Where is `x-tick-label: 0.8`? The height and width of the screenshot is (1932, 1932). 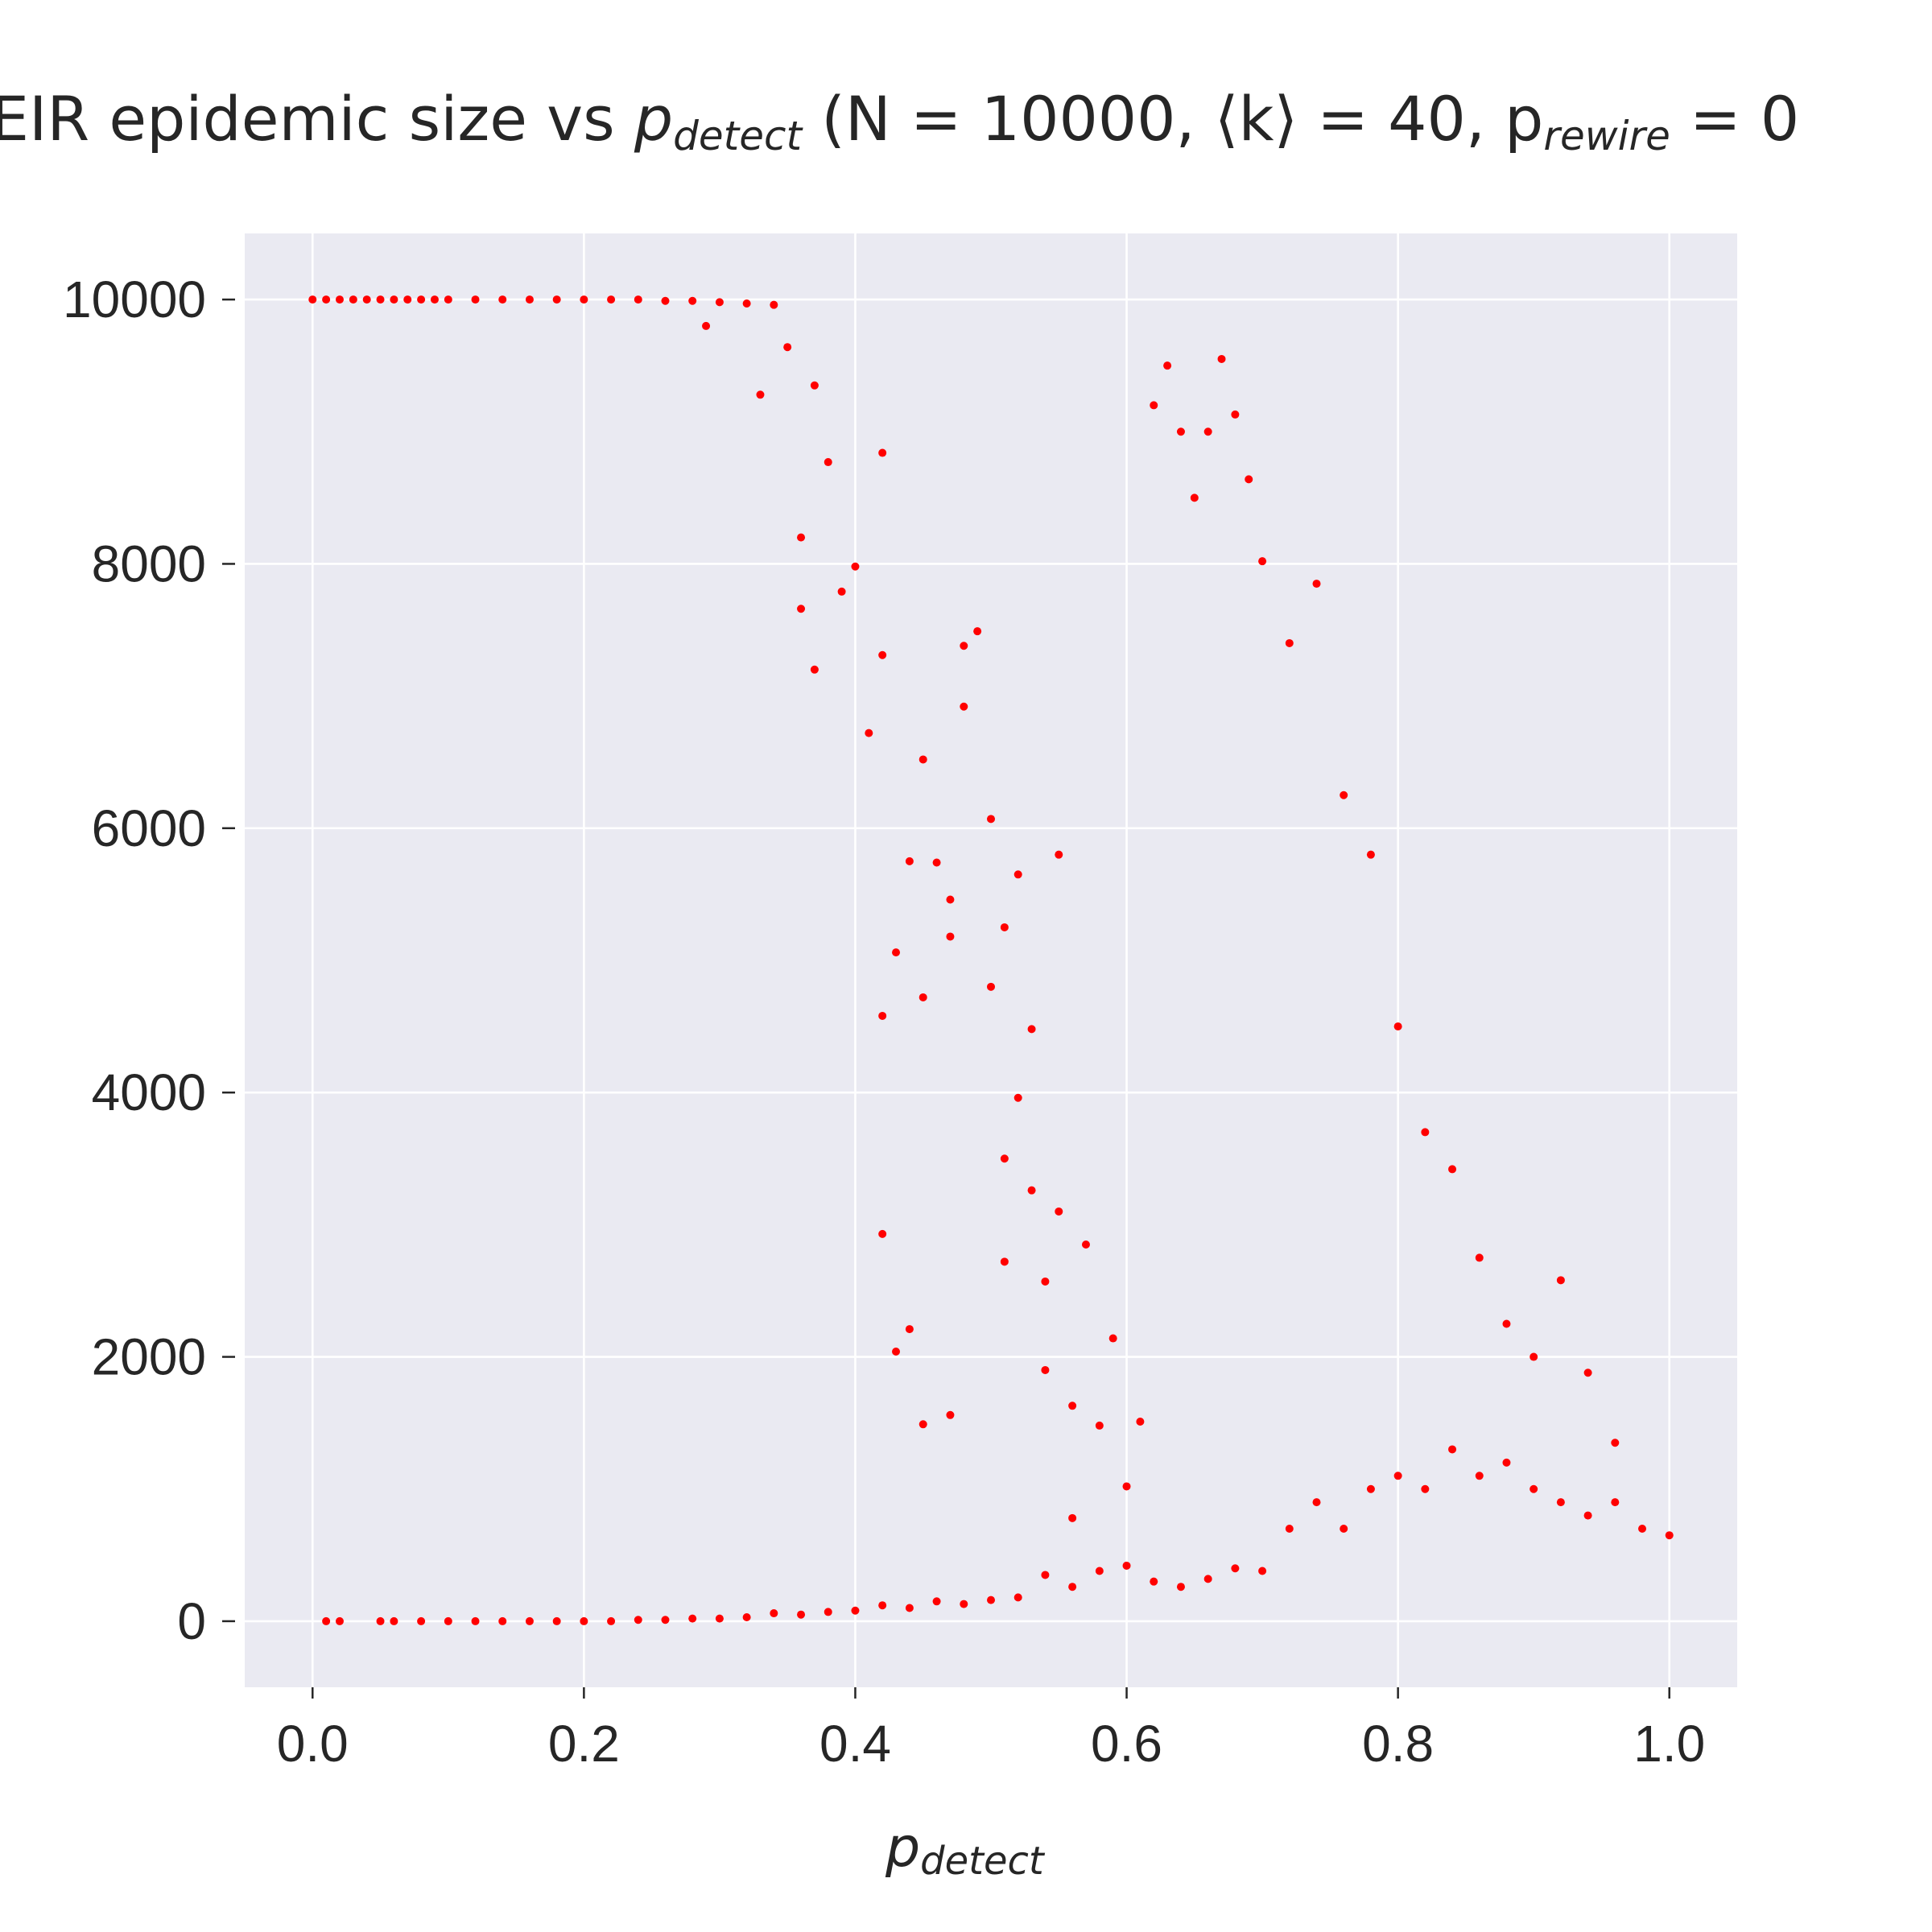 x-tick-label: 0.8 is located at coordinates (1398, 1744).